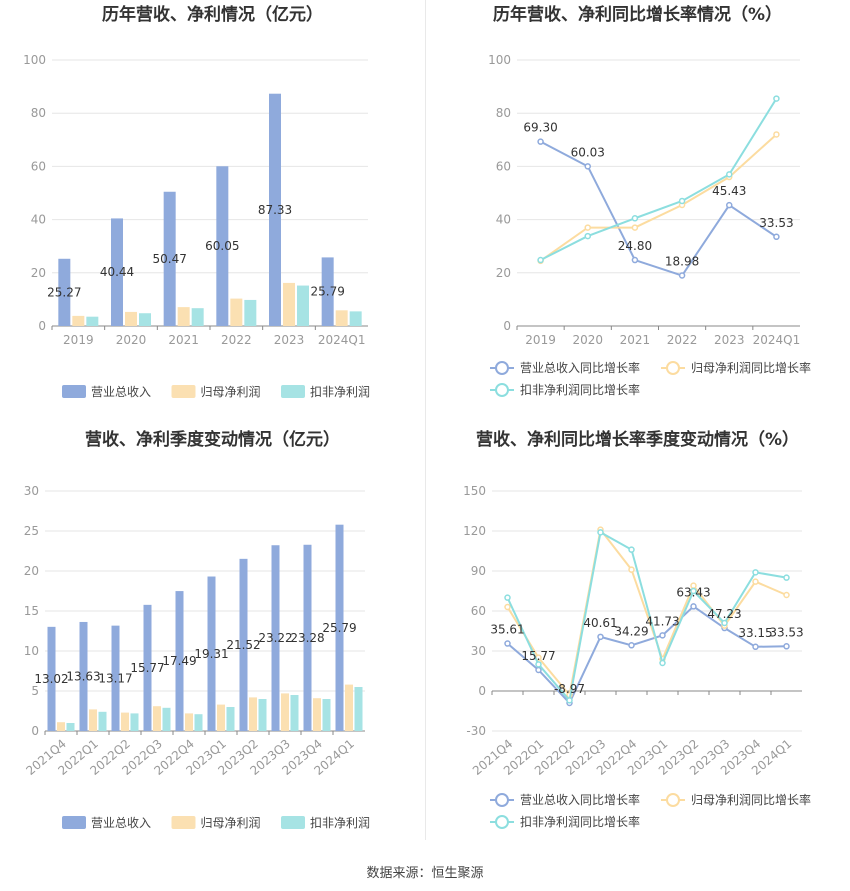  Describe the element at coordinates (600, 623) in the screenshot. I see `data-label: 40.61` at that location.